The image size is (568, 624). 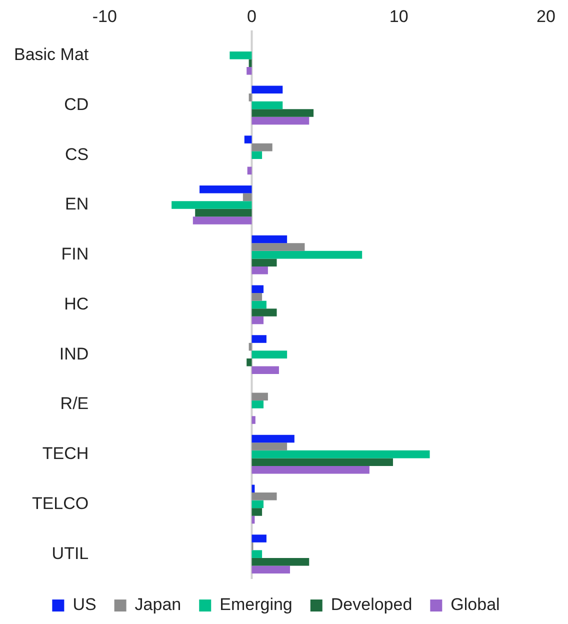 I want to click on y-tick-label: CD, so click(x=76, y=104).